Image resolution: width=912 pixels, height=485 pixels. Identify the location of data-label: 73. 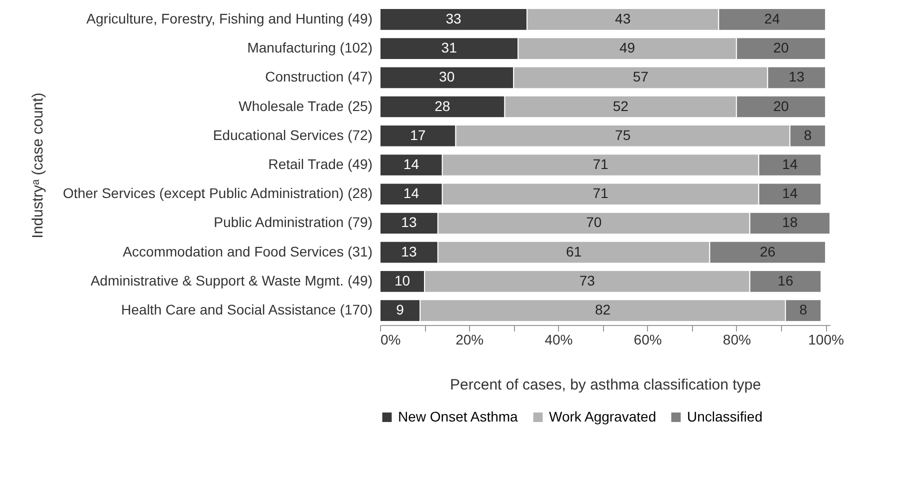
(587, 280).